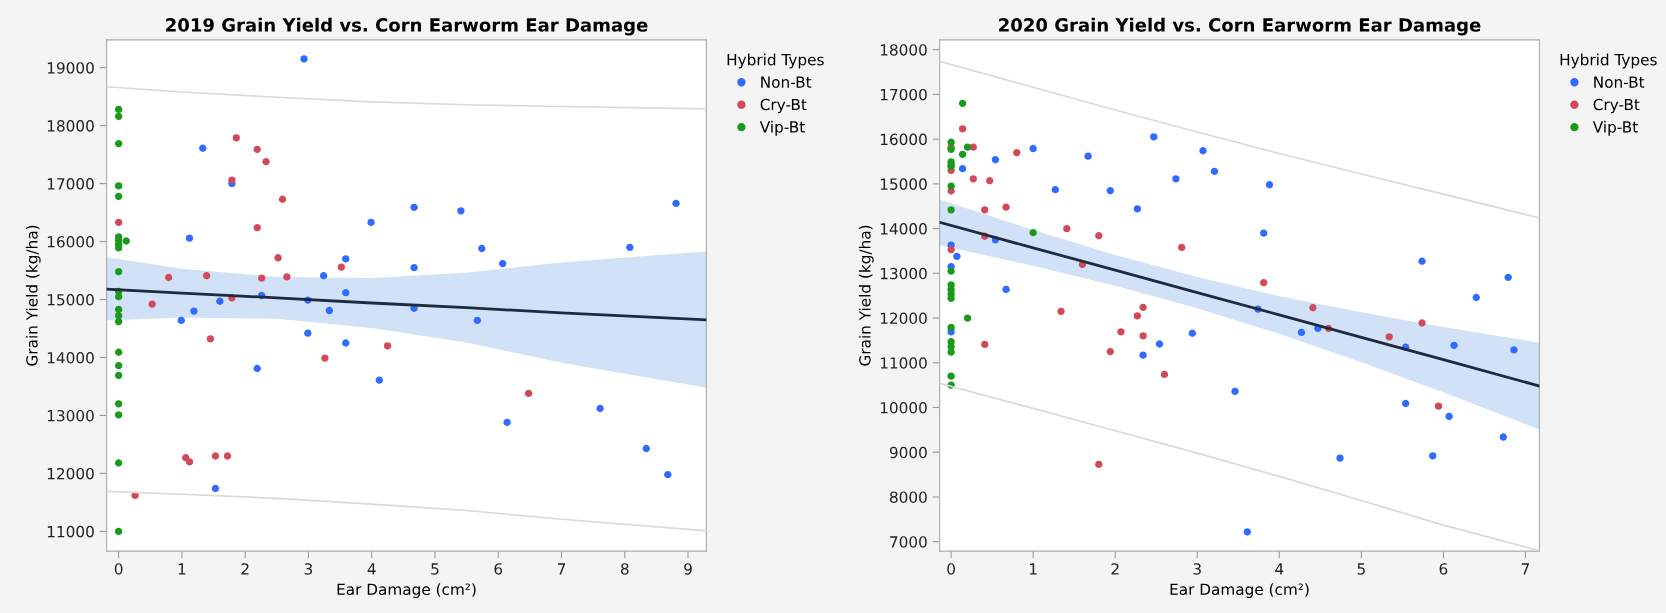 The width and height of the screenshot is (1666, 613). Describe the element at coordinates (688, 569) in the screenshot. I see `x-tick-label: 9` at that location.